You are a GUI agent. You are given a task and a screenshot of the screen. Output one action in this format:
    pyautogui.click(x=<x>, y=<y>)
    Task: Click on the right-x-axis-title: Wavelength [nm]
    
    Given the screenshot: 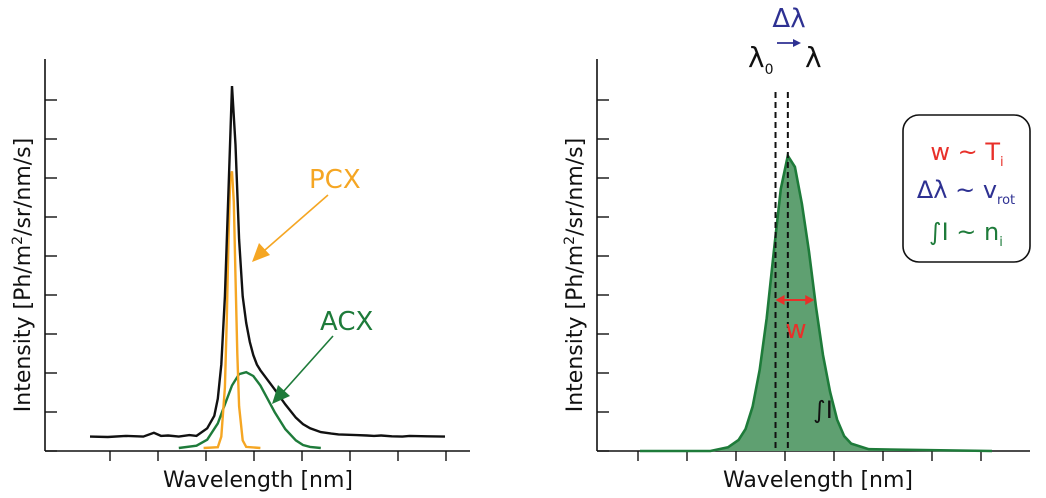 What is the action you would take?
    pyautogui.click(x=818, y=480)
    